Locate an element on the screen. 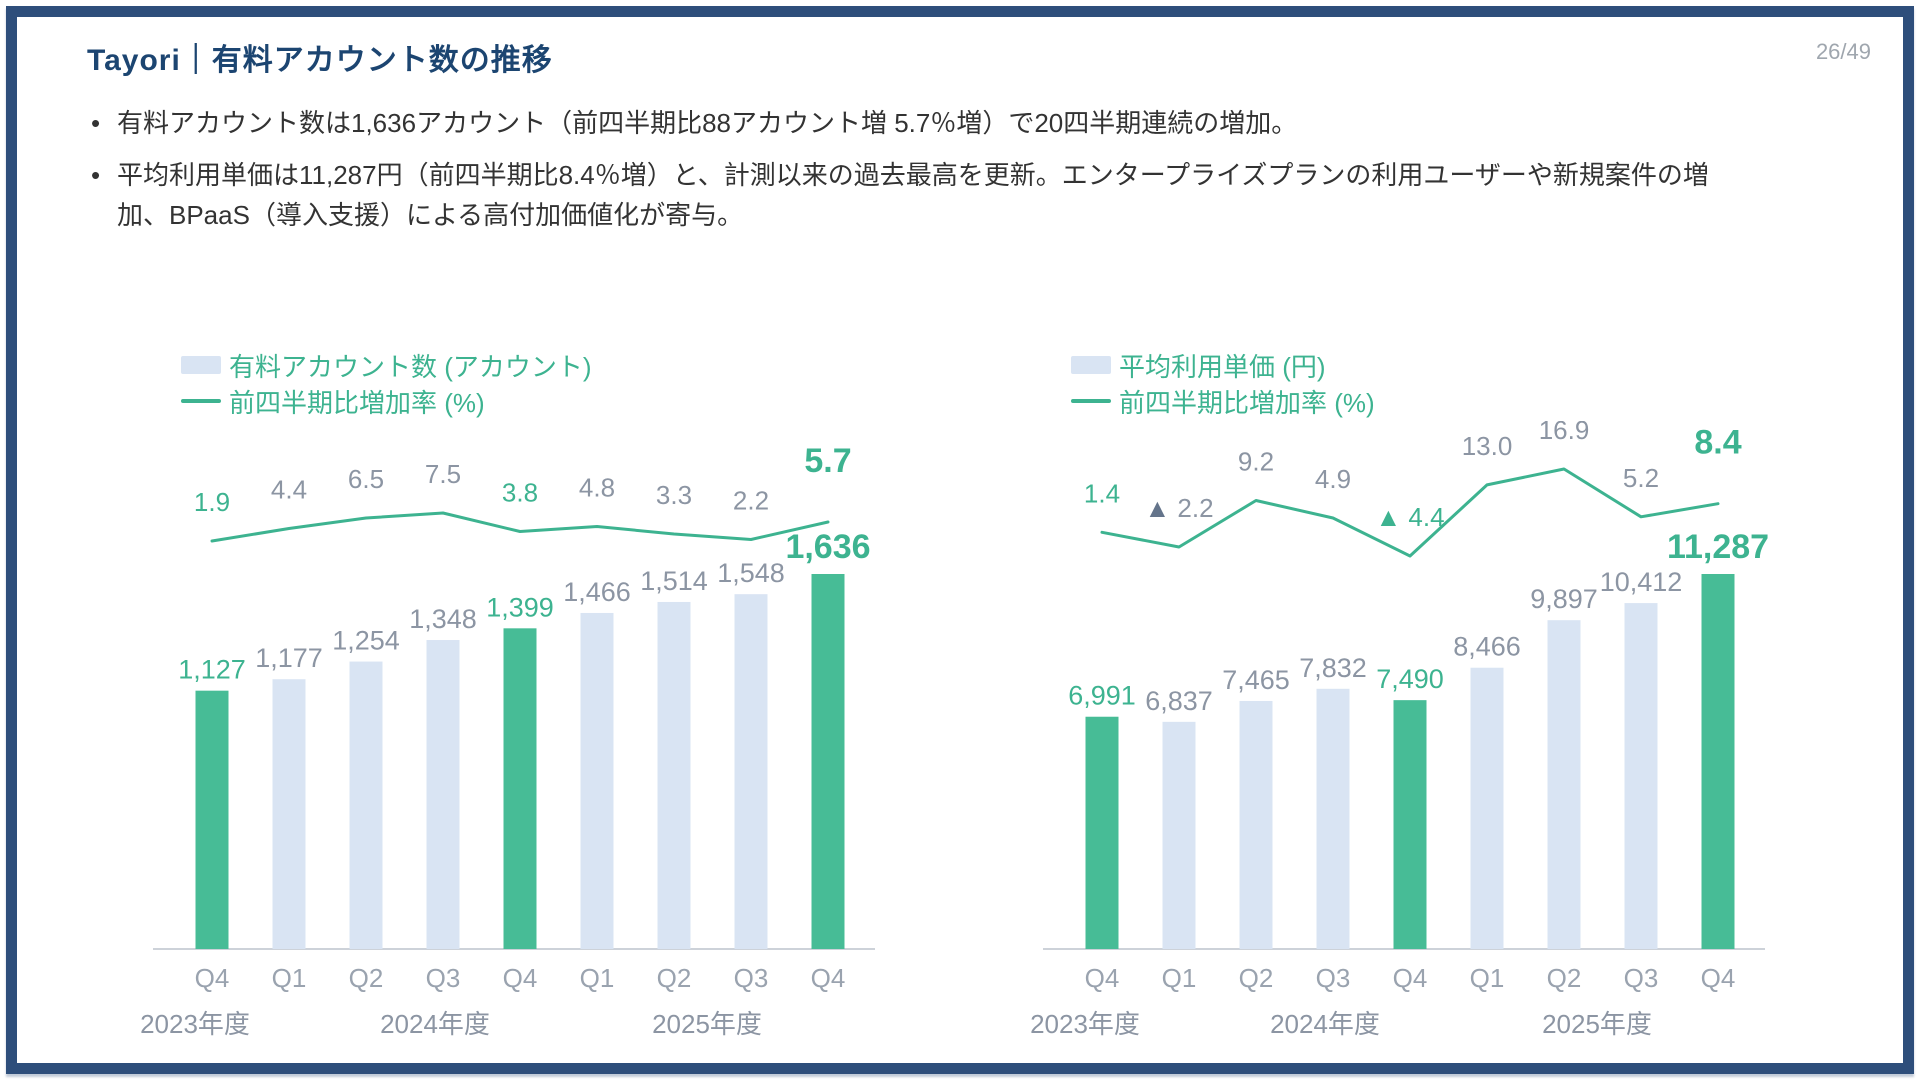 Image resolution: width=1920 pixels, height=1080 pixels. line-label: 1.4 is located at coordinates (1102, 493).